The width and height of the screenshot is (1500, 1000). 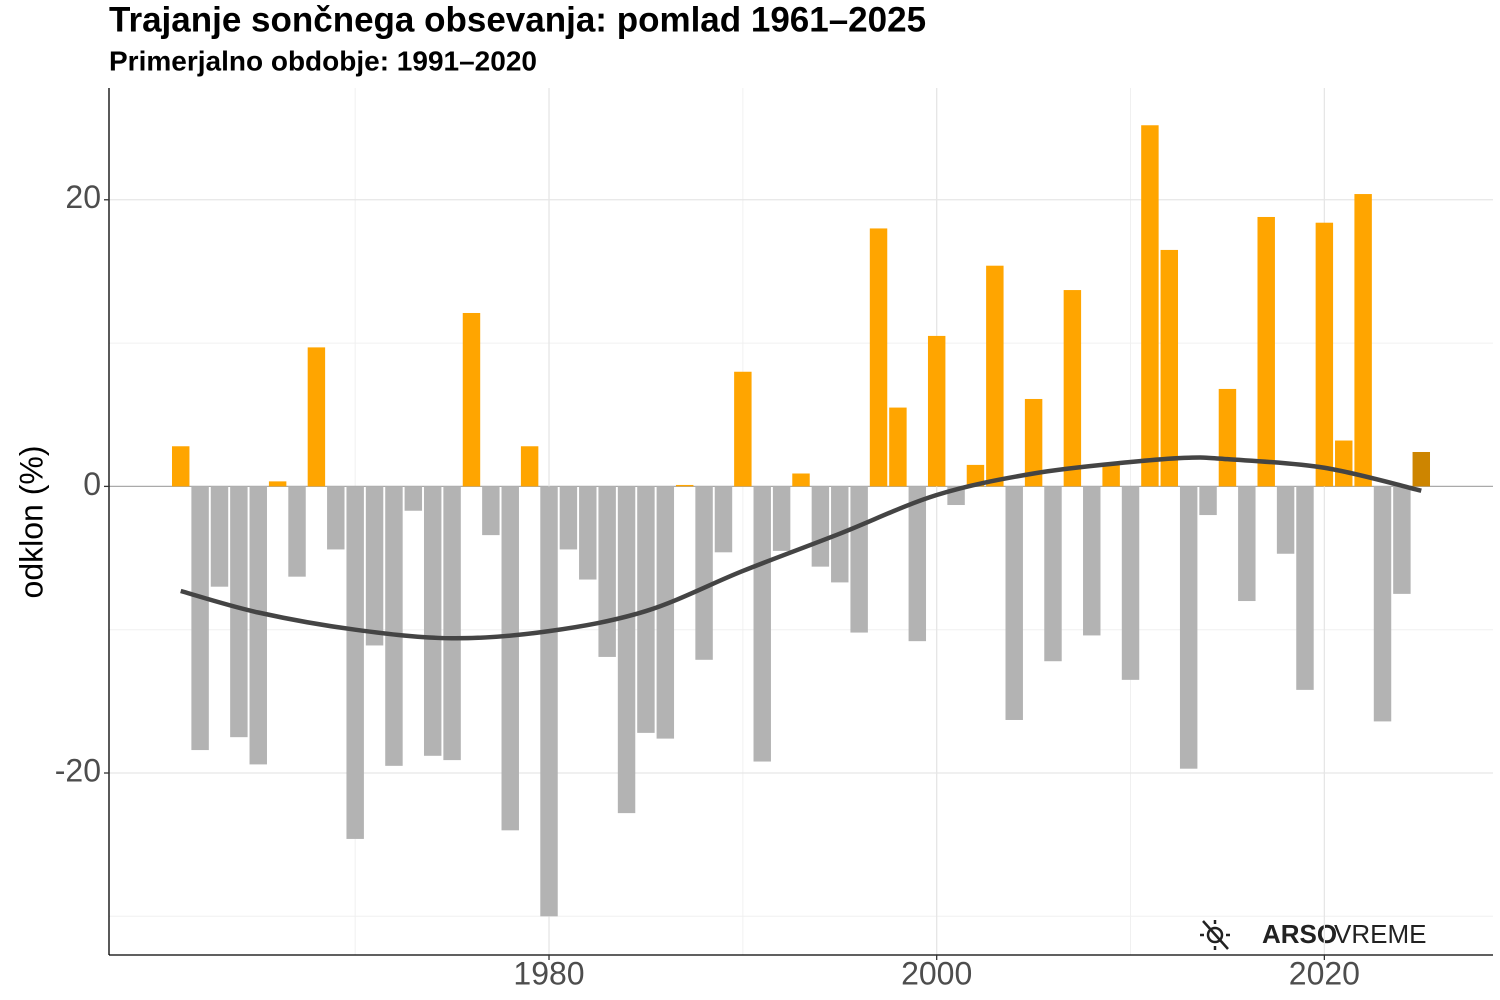 What do you see at coordinates (31, 522) in the screenshot?
I see `y-axis-label: odklon (%)` at bounding box center [31, 522].